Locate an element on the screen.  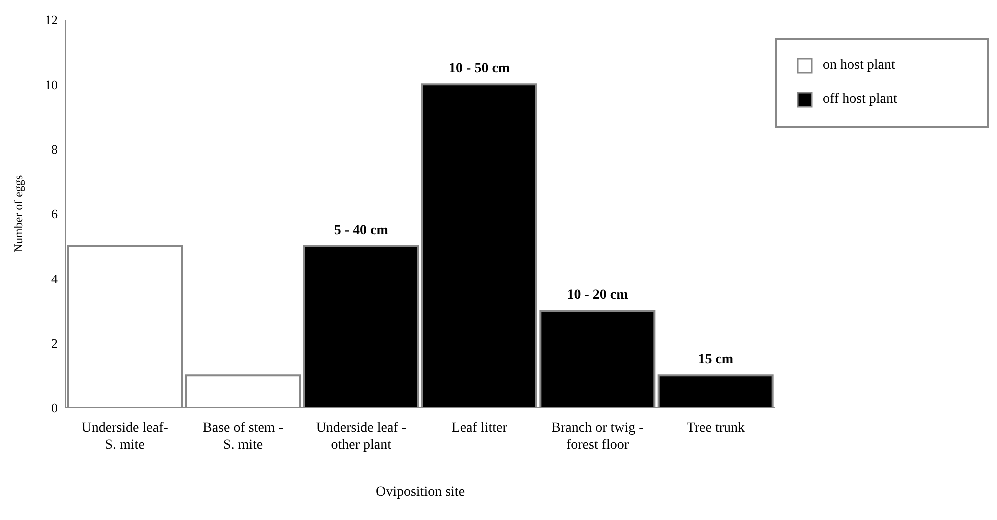
x-tick-label: Base of stem - S. mite is located at coordinates (243, 437).